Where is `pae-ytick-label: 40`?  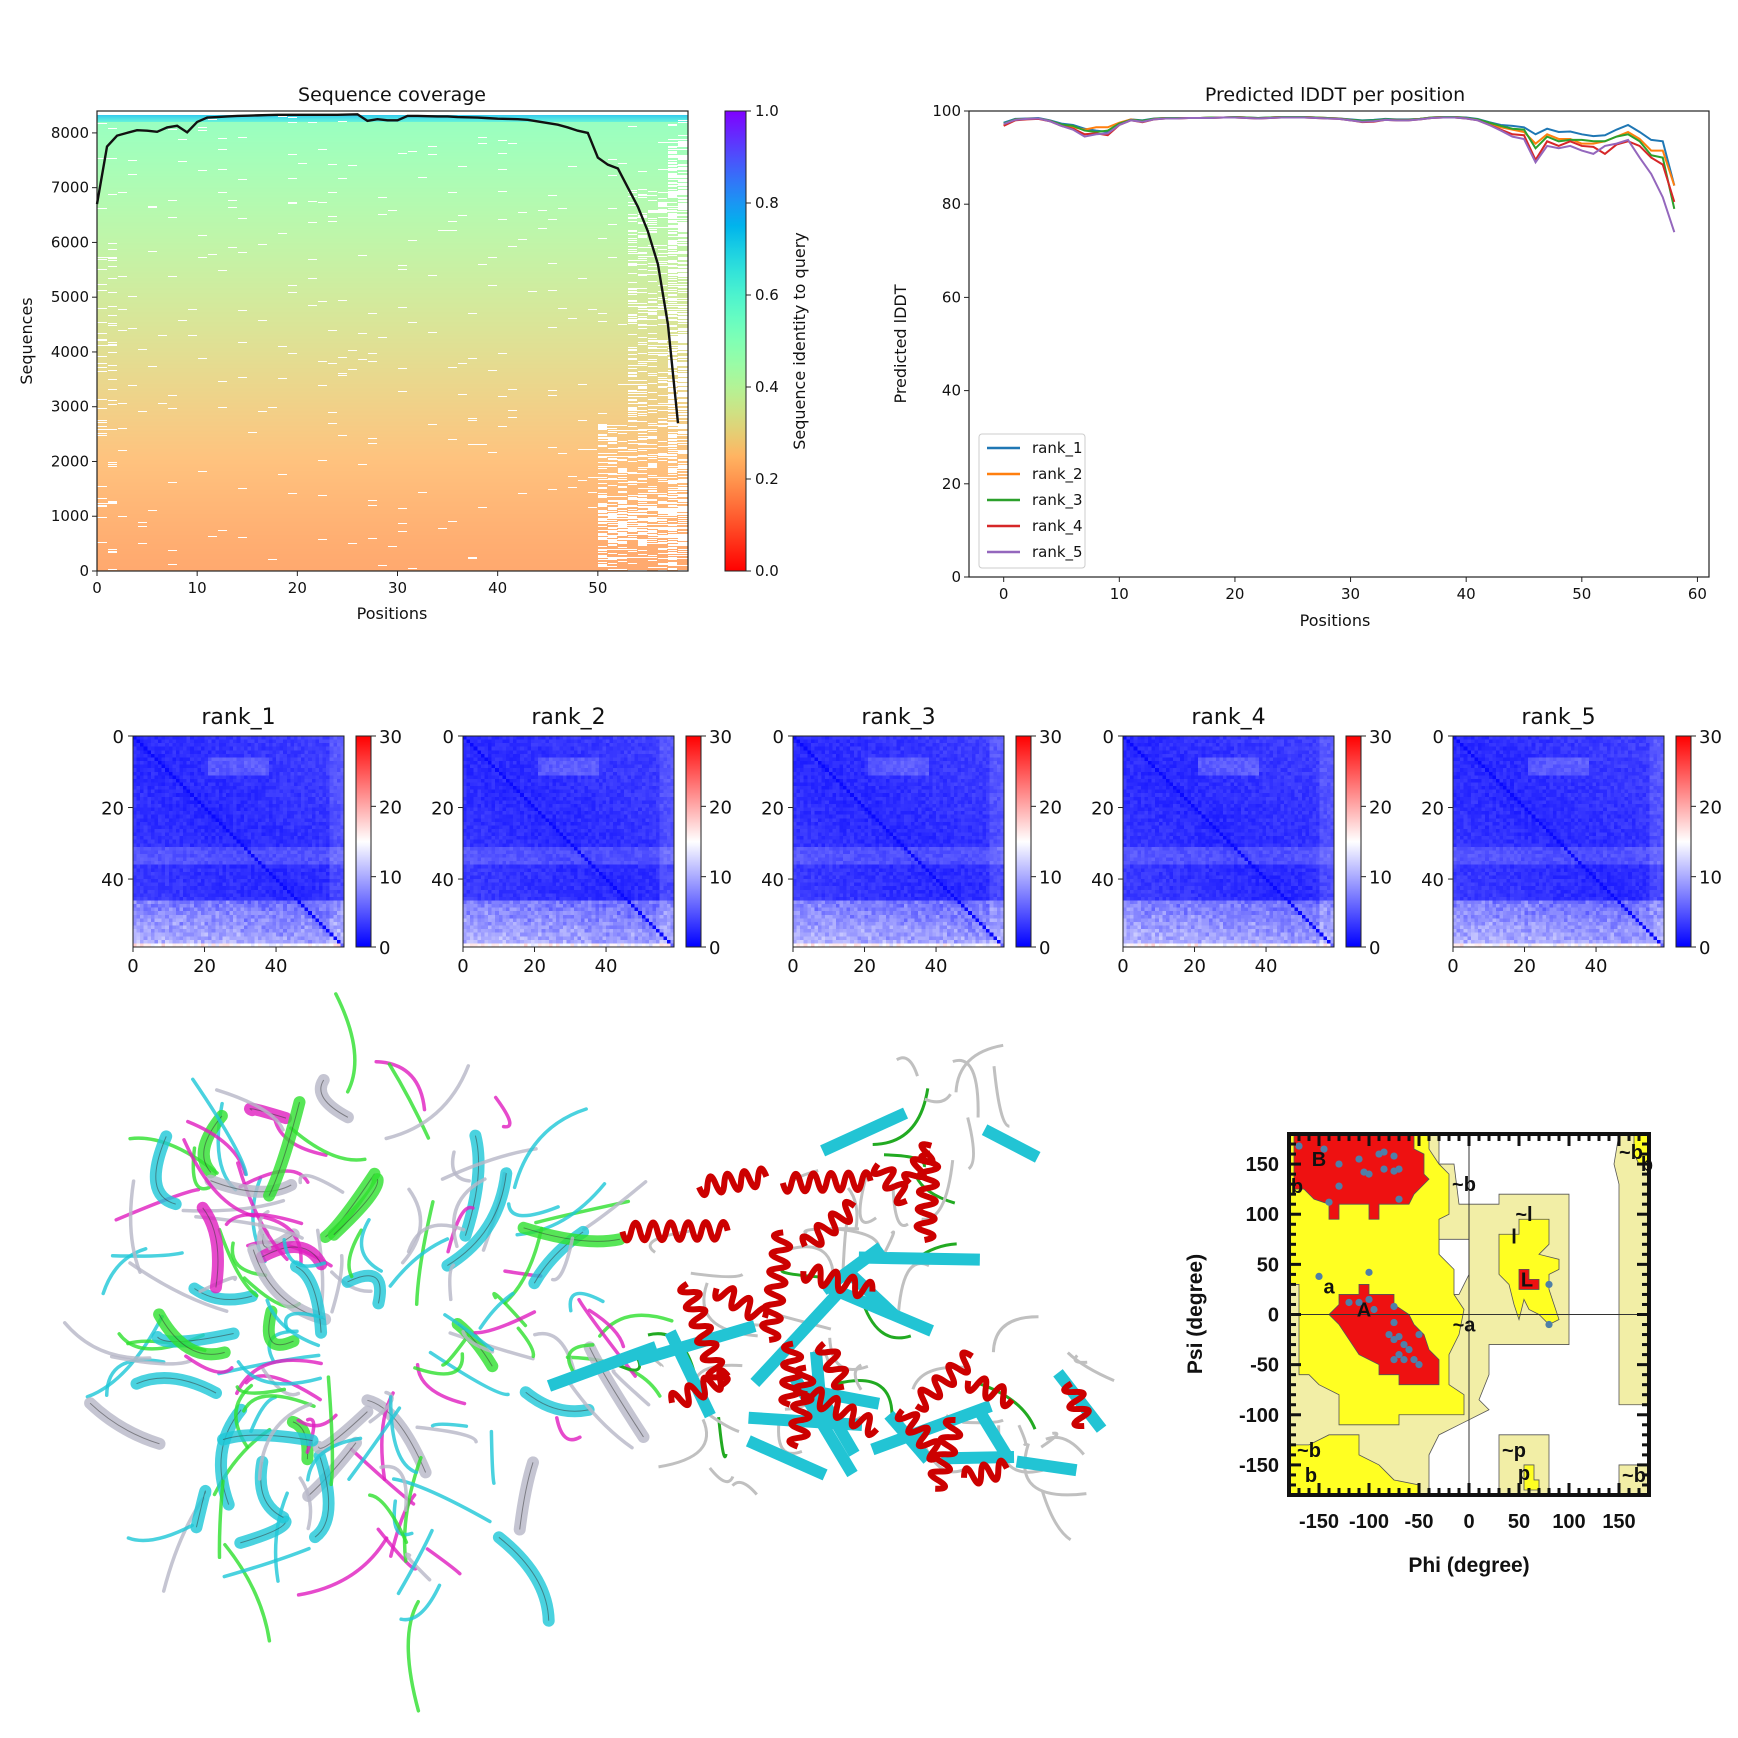
pae-ytick-label: 40 is located at coordinates (112, 880).